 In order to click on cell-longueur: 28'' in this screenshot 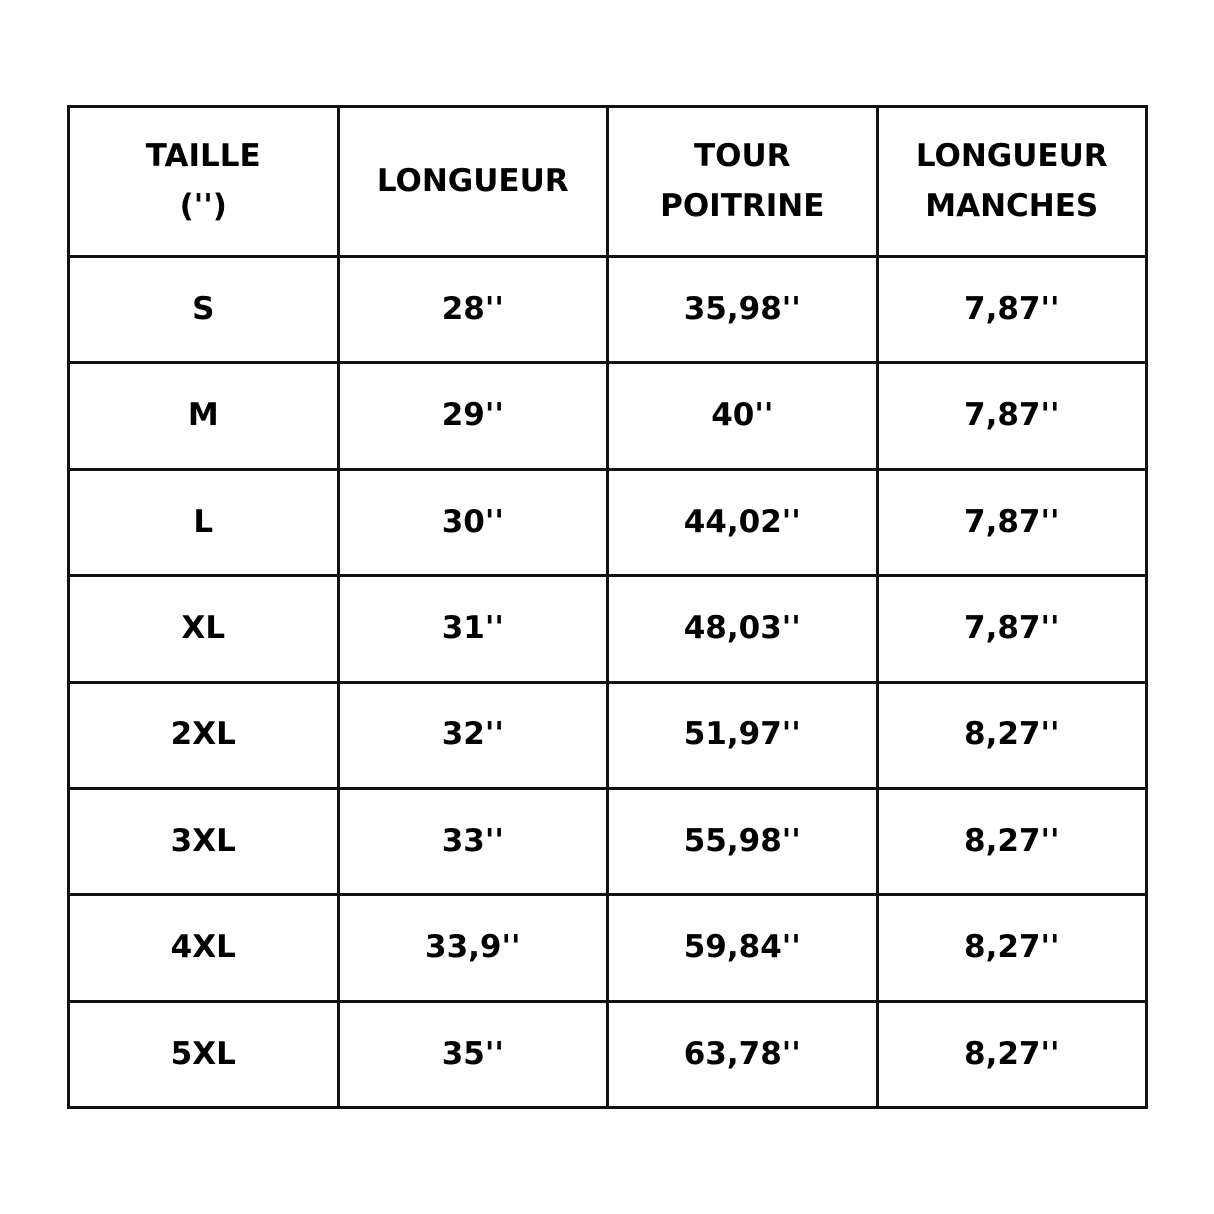, I will do `click(472, 309)`.